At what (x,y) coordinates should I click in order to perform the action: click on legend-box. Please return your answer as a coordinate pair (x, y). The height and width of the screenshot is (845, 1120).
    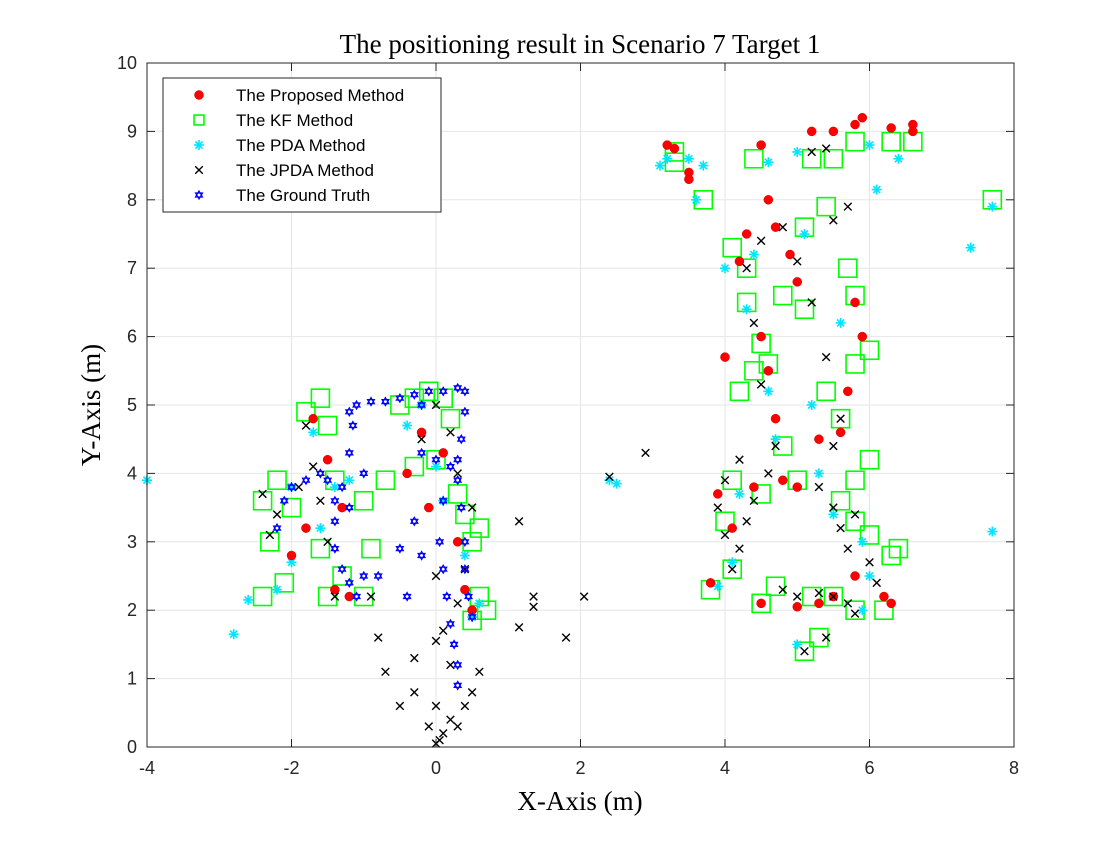
    Looking at the image, I should click on (302, 145).